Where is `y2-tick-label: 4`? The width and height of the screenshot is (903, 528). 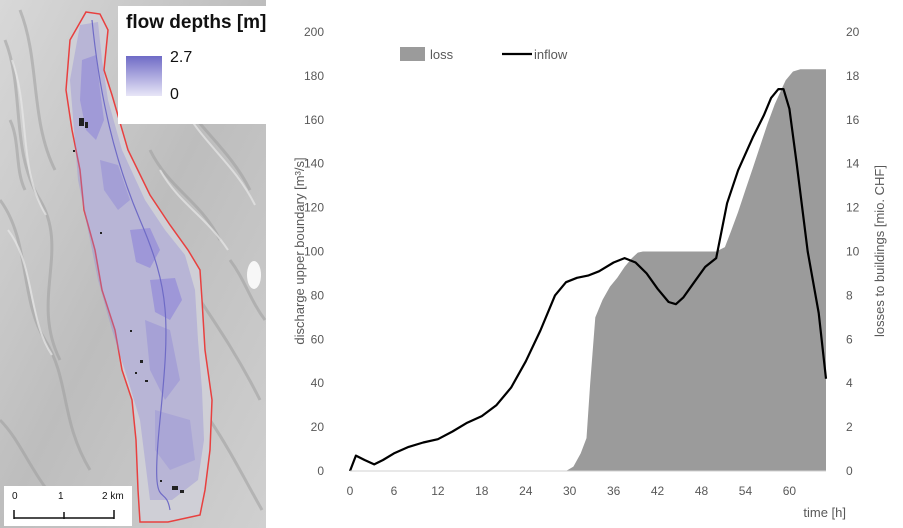
y2-tick-label: 4 is located at coordinates (849, 383).